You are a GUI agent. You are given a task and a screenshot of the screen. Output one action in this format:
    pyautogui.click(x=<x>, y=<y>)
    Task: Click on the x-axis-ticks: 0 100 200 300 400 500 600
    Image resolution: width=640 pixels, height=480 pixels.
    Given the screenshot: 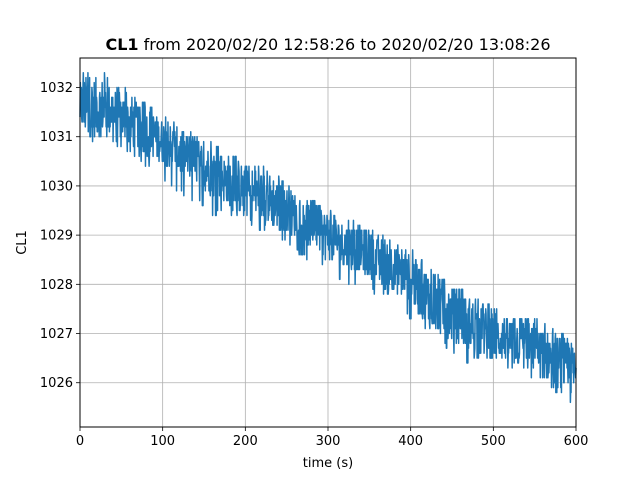 What is the action you would take?
    pyautogui.click(x=332, y=438)
    